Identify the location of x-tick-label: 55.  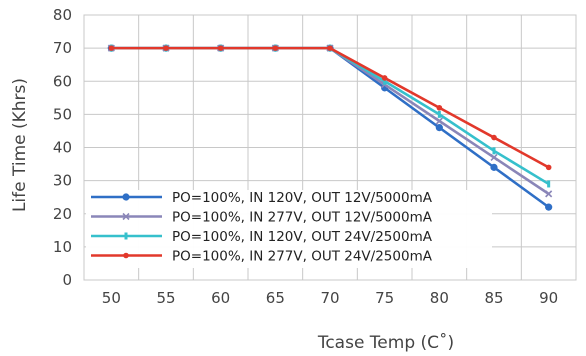
(165, 298).